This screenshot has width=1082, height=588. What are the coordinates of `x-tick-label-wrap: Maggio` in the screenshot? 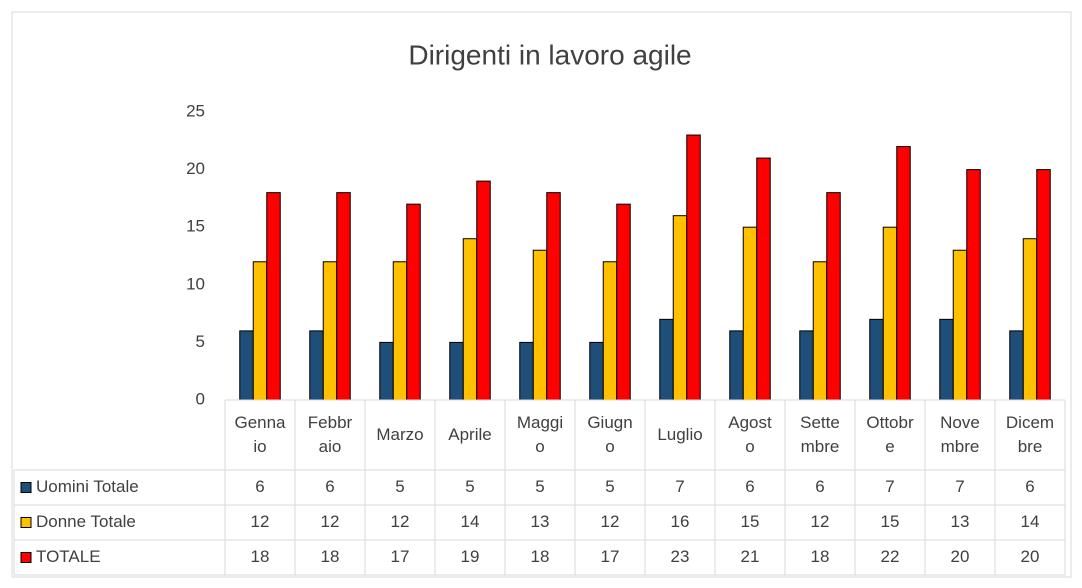 It's located at (540, 435).